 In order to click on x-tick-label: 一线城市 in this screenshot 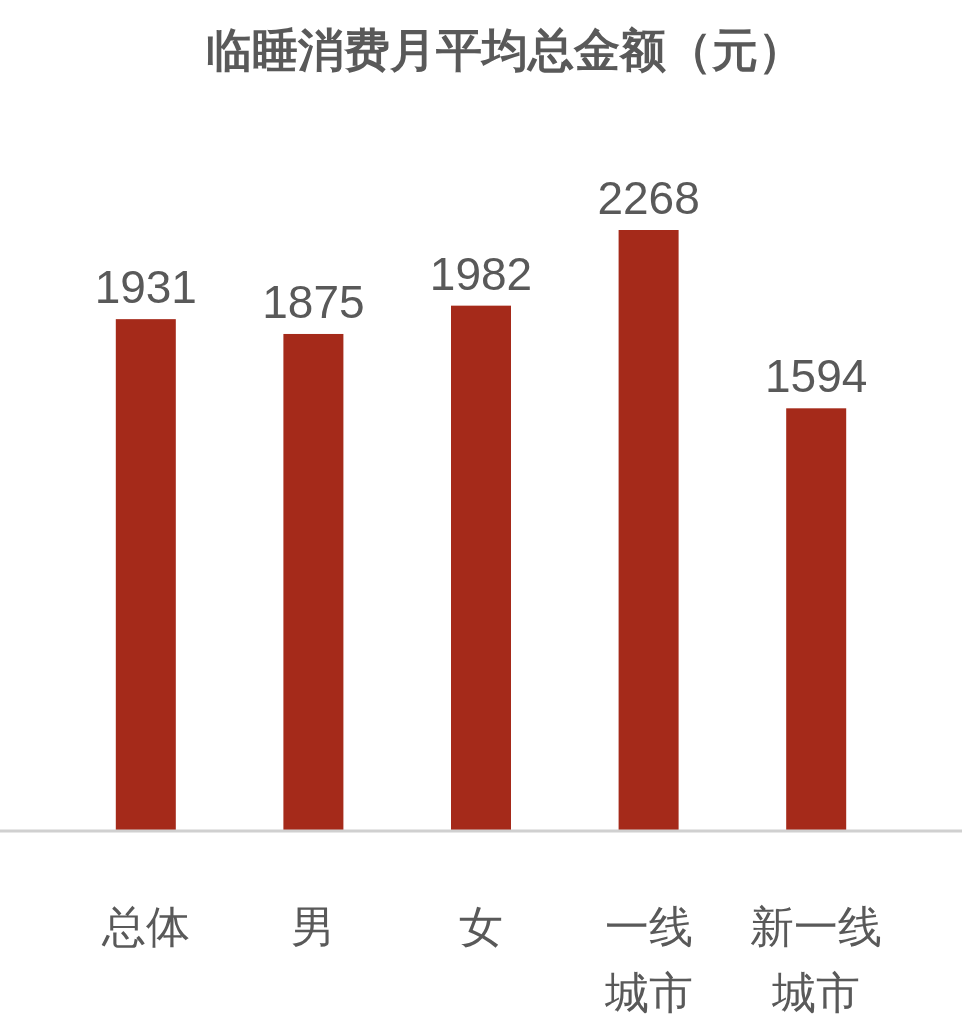, I will do `click(648, 959)`.